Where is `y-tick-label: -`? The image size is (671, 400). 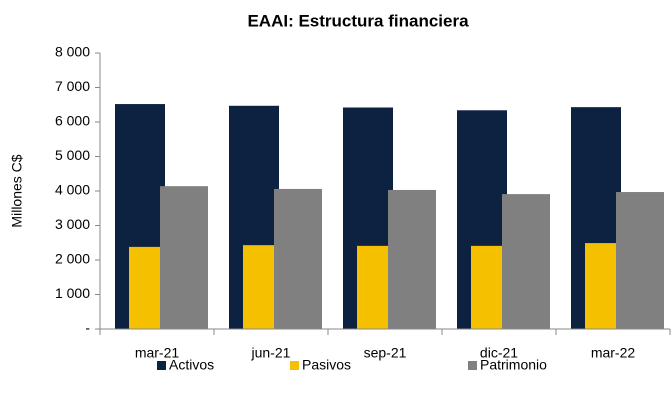 y-tick-label: - is located at coordinates (87, 328).